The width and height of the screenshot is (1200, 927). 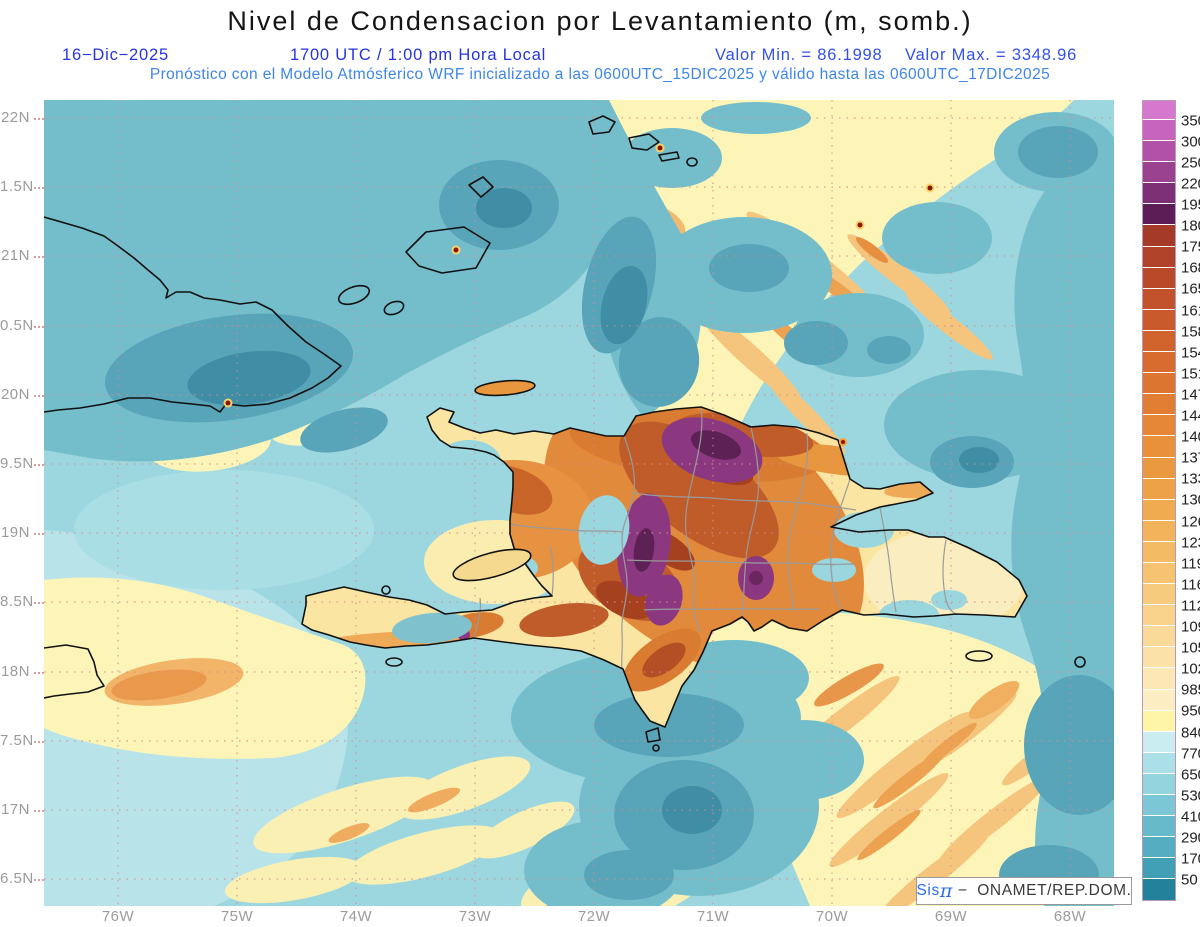 What do you see at coordinates (1190, 796) in the screenshot?
I see `colorbar-tick-label: 530` at bounding box center [1190, 796].